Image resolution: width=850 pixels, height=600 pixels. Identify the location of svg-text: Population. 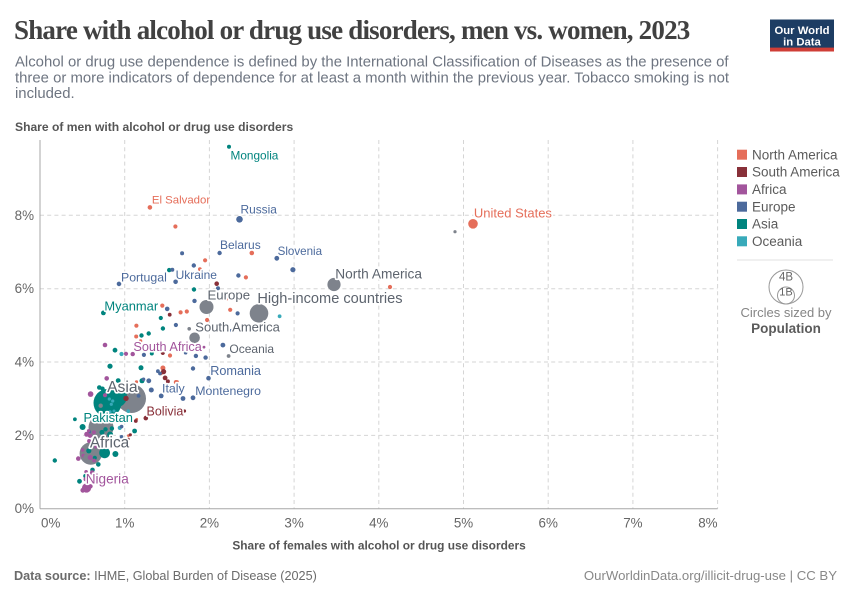
(786, 328).